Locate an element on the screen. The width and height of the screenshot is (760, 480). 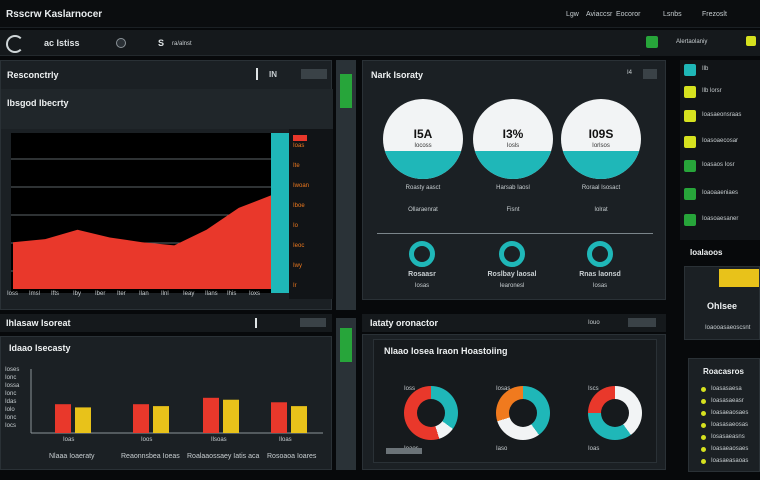
menu-item: Aviaccsr is located at coordinates (599, 14).